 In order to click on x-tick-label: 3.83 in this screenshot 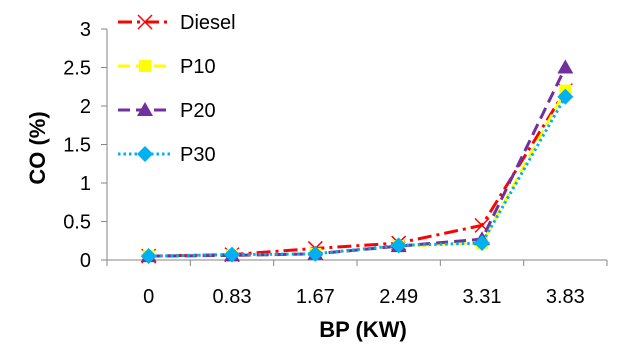, I will do `click(565, 297)`.